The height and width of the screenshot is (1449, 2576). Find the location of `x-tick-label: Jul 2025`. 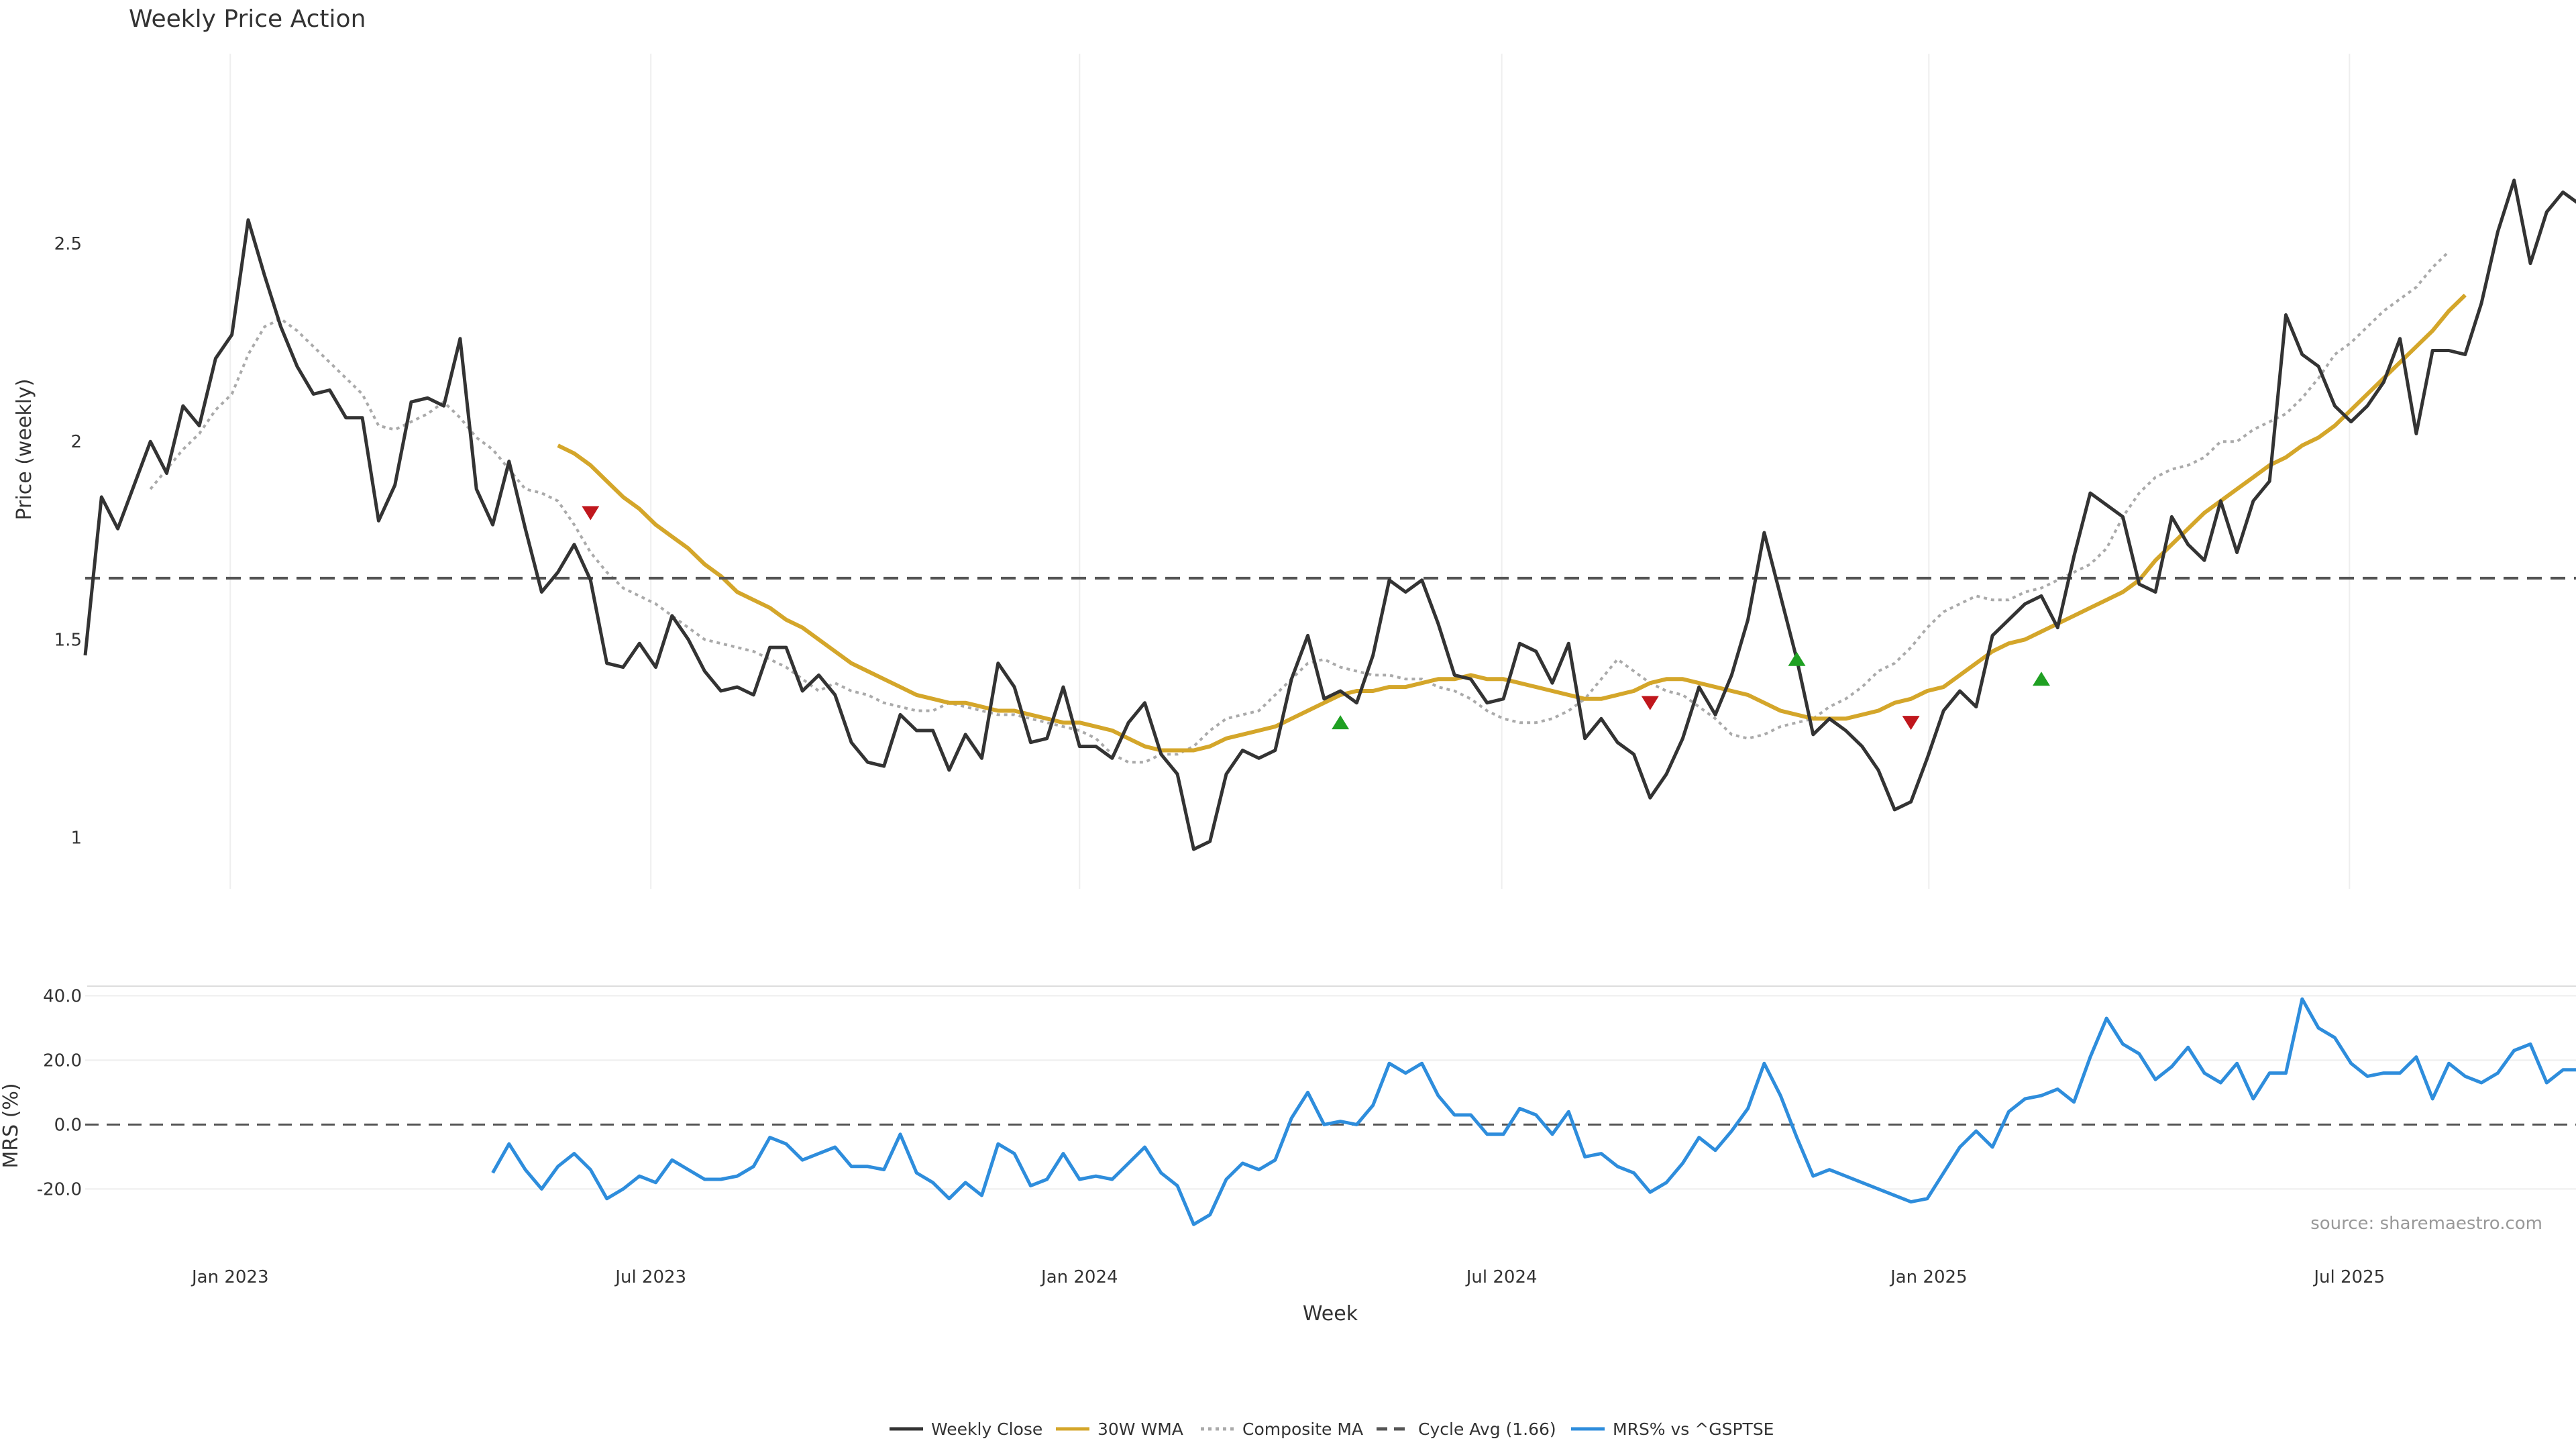

x-tick-label: Jul 2025 is located at coordinates (2348, 1277).